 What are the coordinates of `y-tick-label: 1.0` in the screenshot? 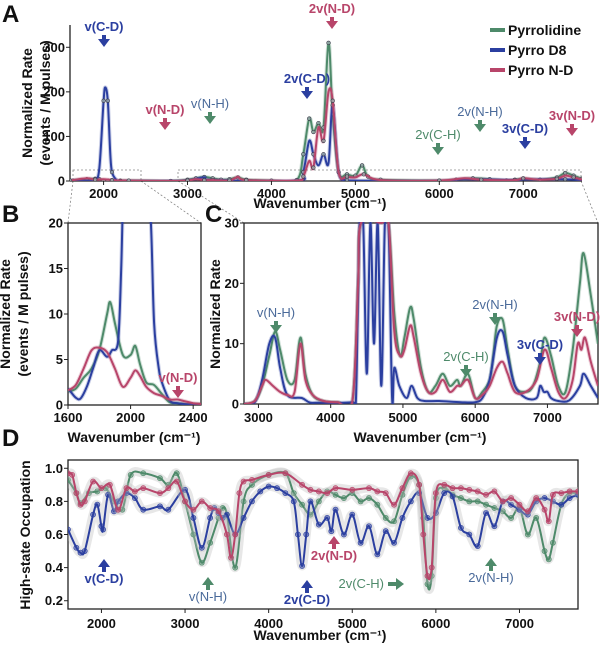 It's located at (54, 468).